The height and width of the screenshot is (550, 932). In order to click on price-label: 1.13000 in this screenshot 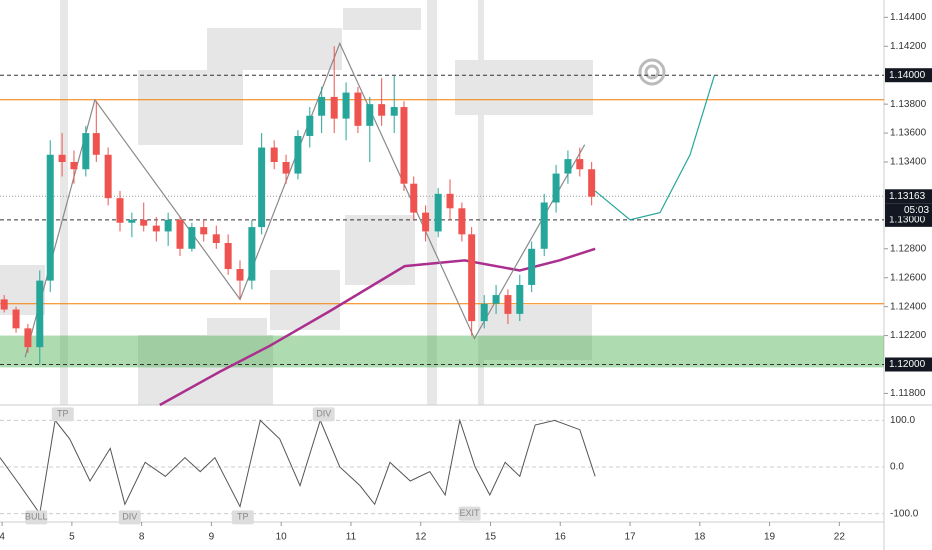, I will do `click(907, 219)`.